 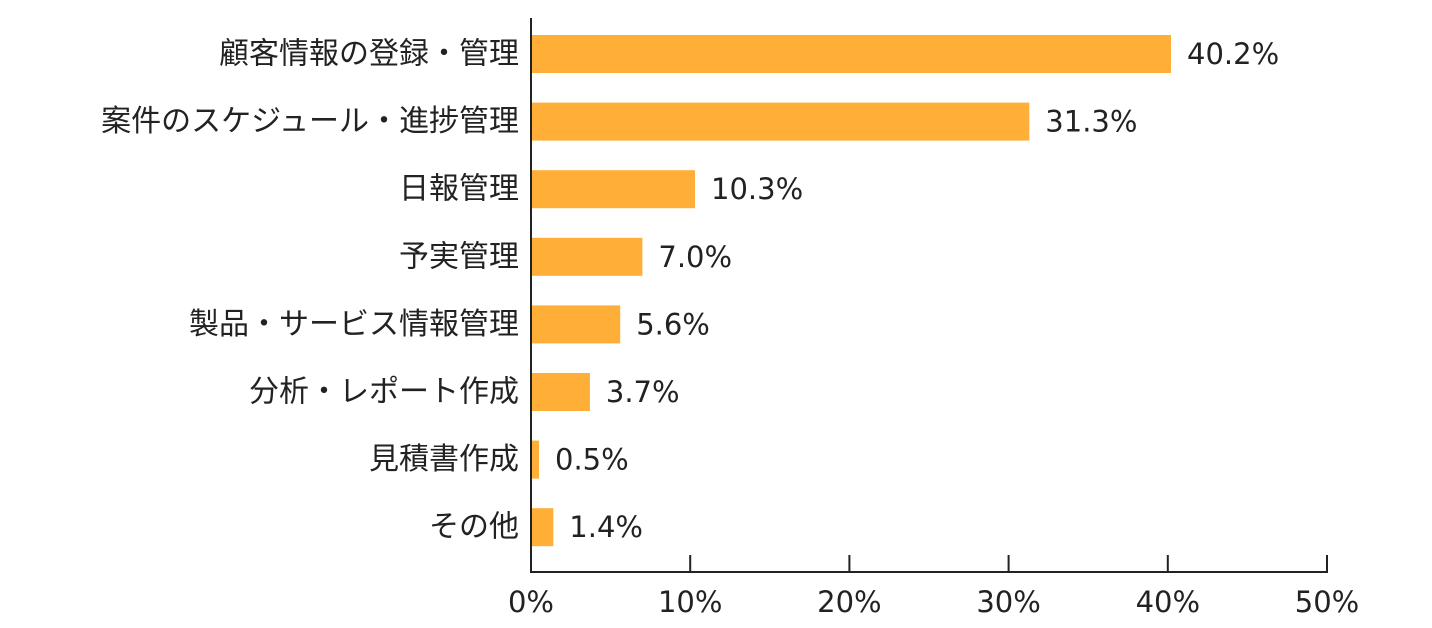 What do you see at coordinates (459, 189) in the screenshot?
I see `category-label-2: 日報管理` at bounding box center [459, 189].